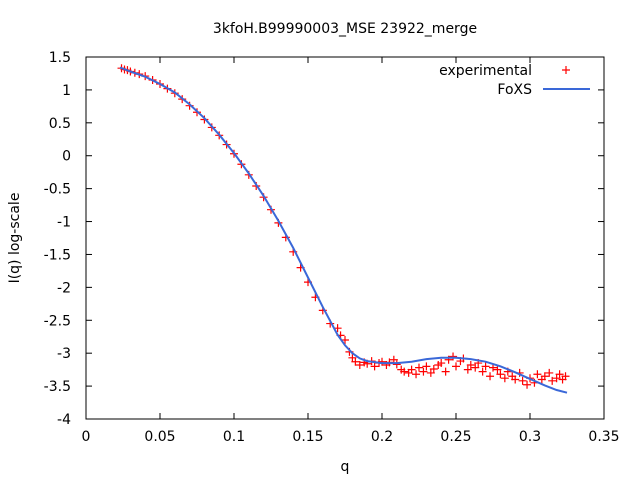  What do you see at coordinates (57, 190) in the screenshot?
I see `y-tick-label: -0.5` at bounding box center [57, 190].